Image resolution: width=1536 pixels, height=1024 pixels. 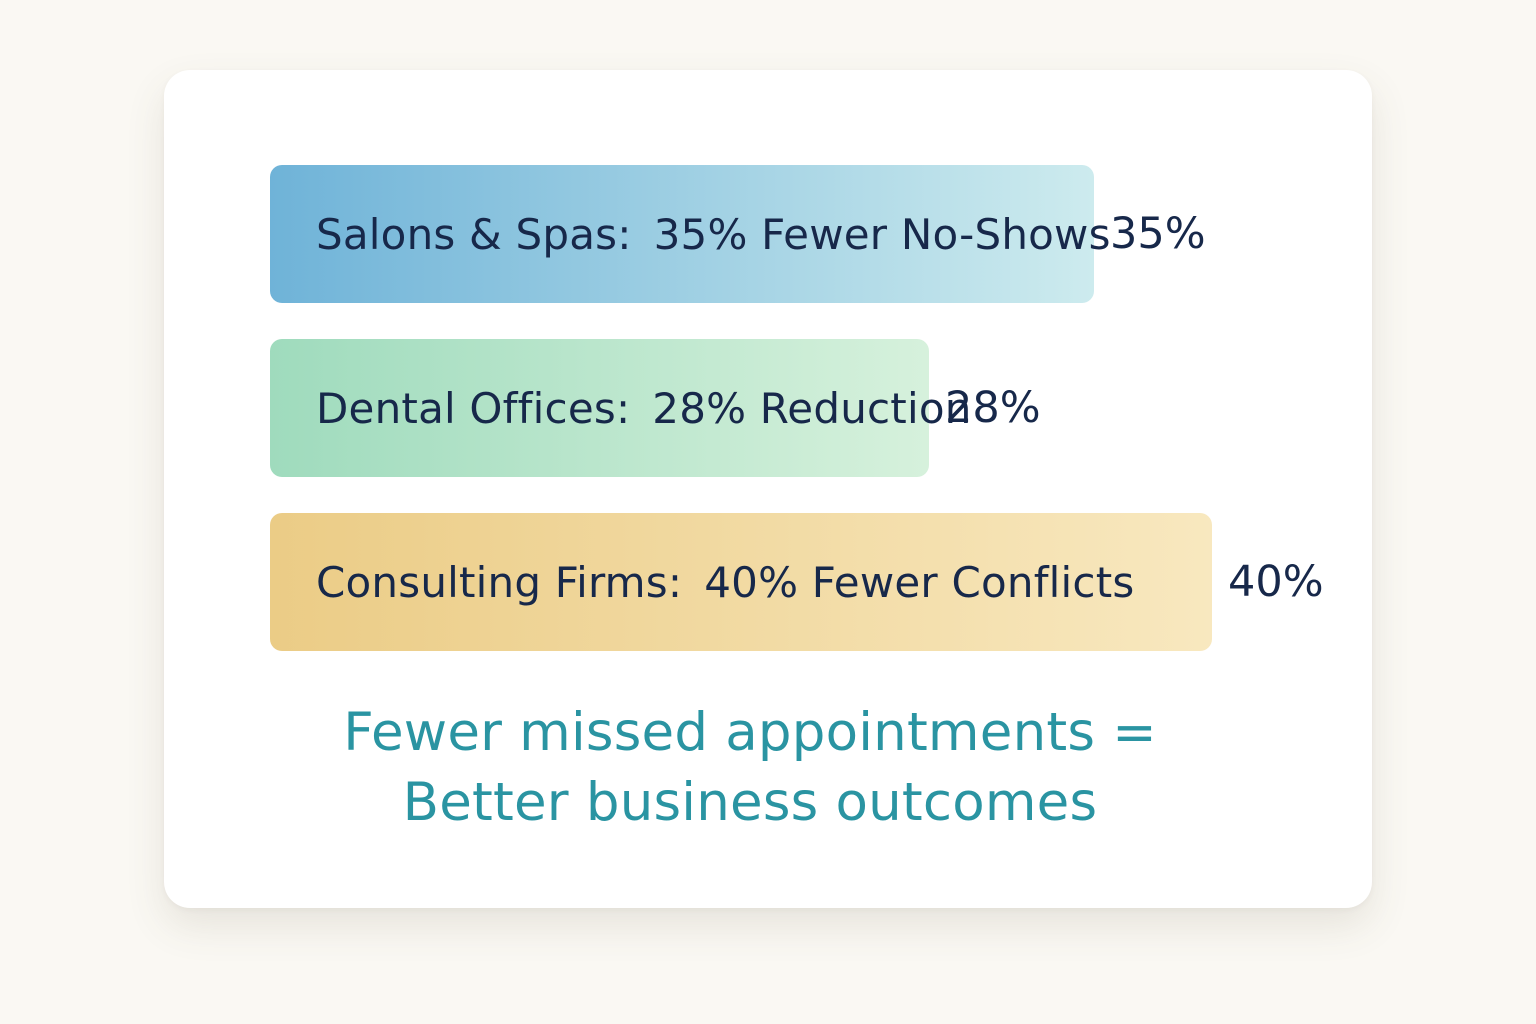 What do you see at coordinates (919, 582) in the screenshot?
I see `bar-description: 40% Fewer Conflicts` at bounding box center [919, 582].